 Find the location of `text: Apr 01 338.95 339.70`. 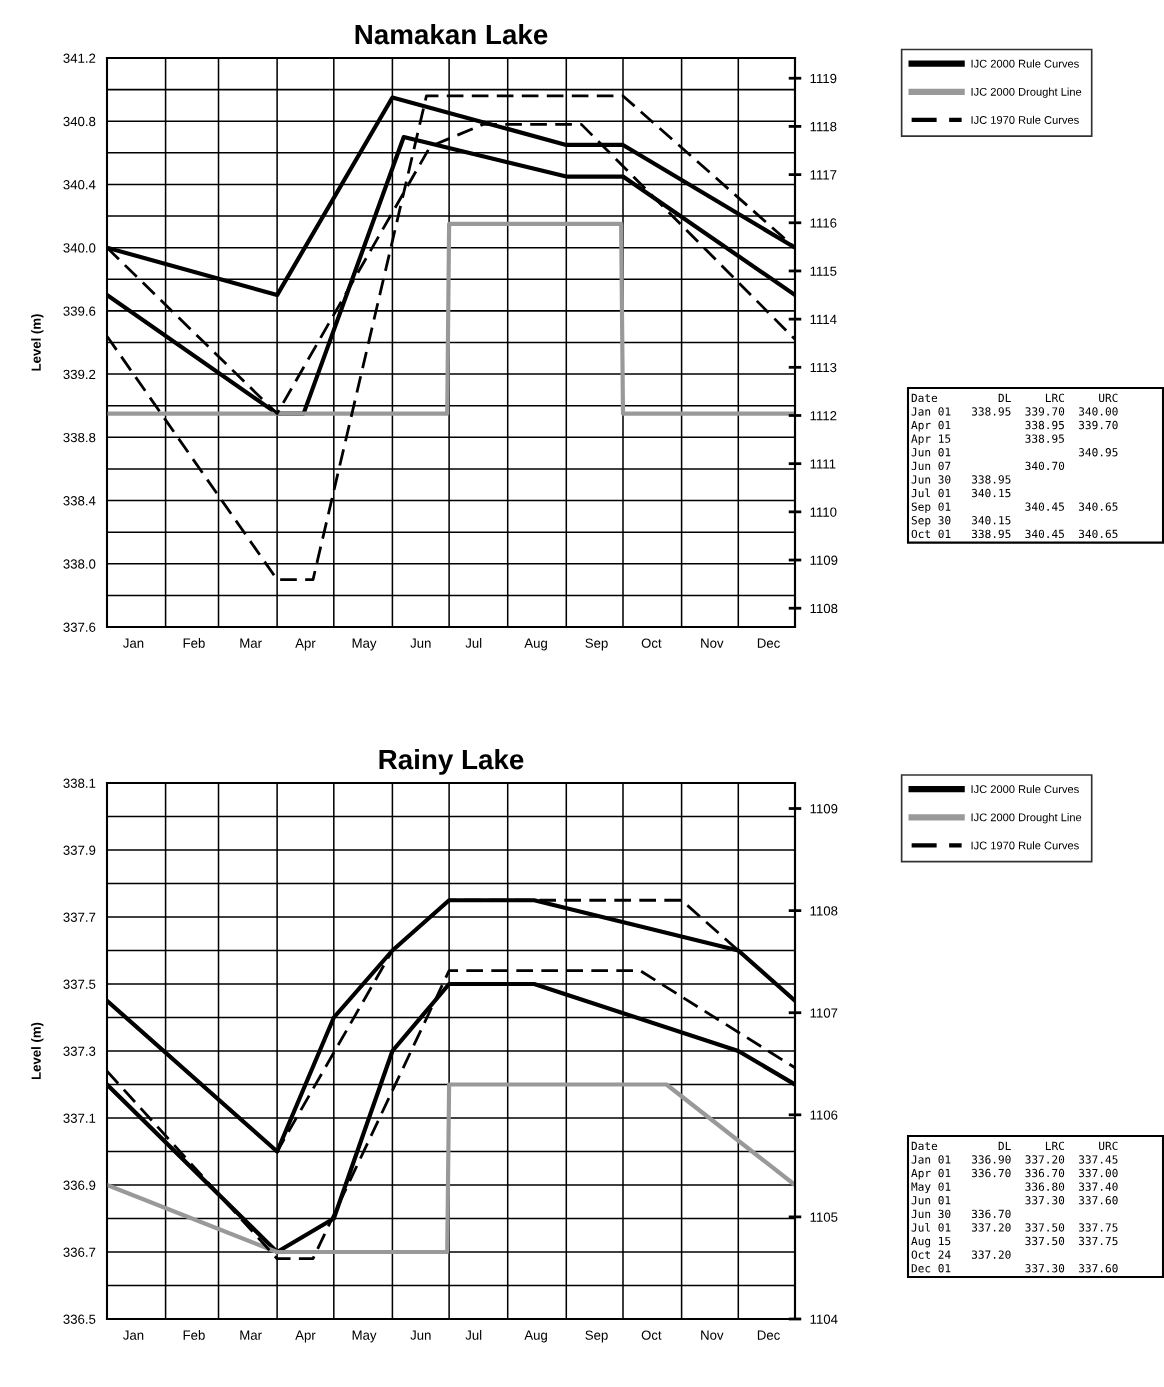

text: Apr 01 338.95 339.70 is located at coordinates (1014, 426).